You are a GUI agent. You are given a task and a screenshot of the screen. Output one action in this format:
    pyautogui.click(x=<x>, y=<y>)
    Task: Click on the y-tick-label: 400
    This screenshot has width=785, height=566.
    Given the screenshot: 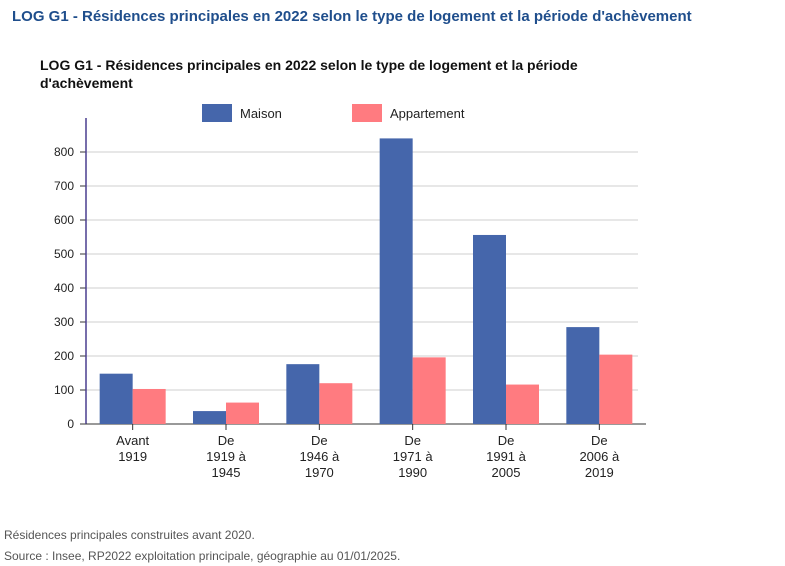 What is the action you would take?
    pyautogui.click(x=64, y=288)
    